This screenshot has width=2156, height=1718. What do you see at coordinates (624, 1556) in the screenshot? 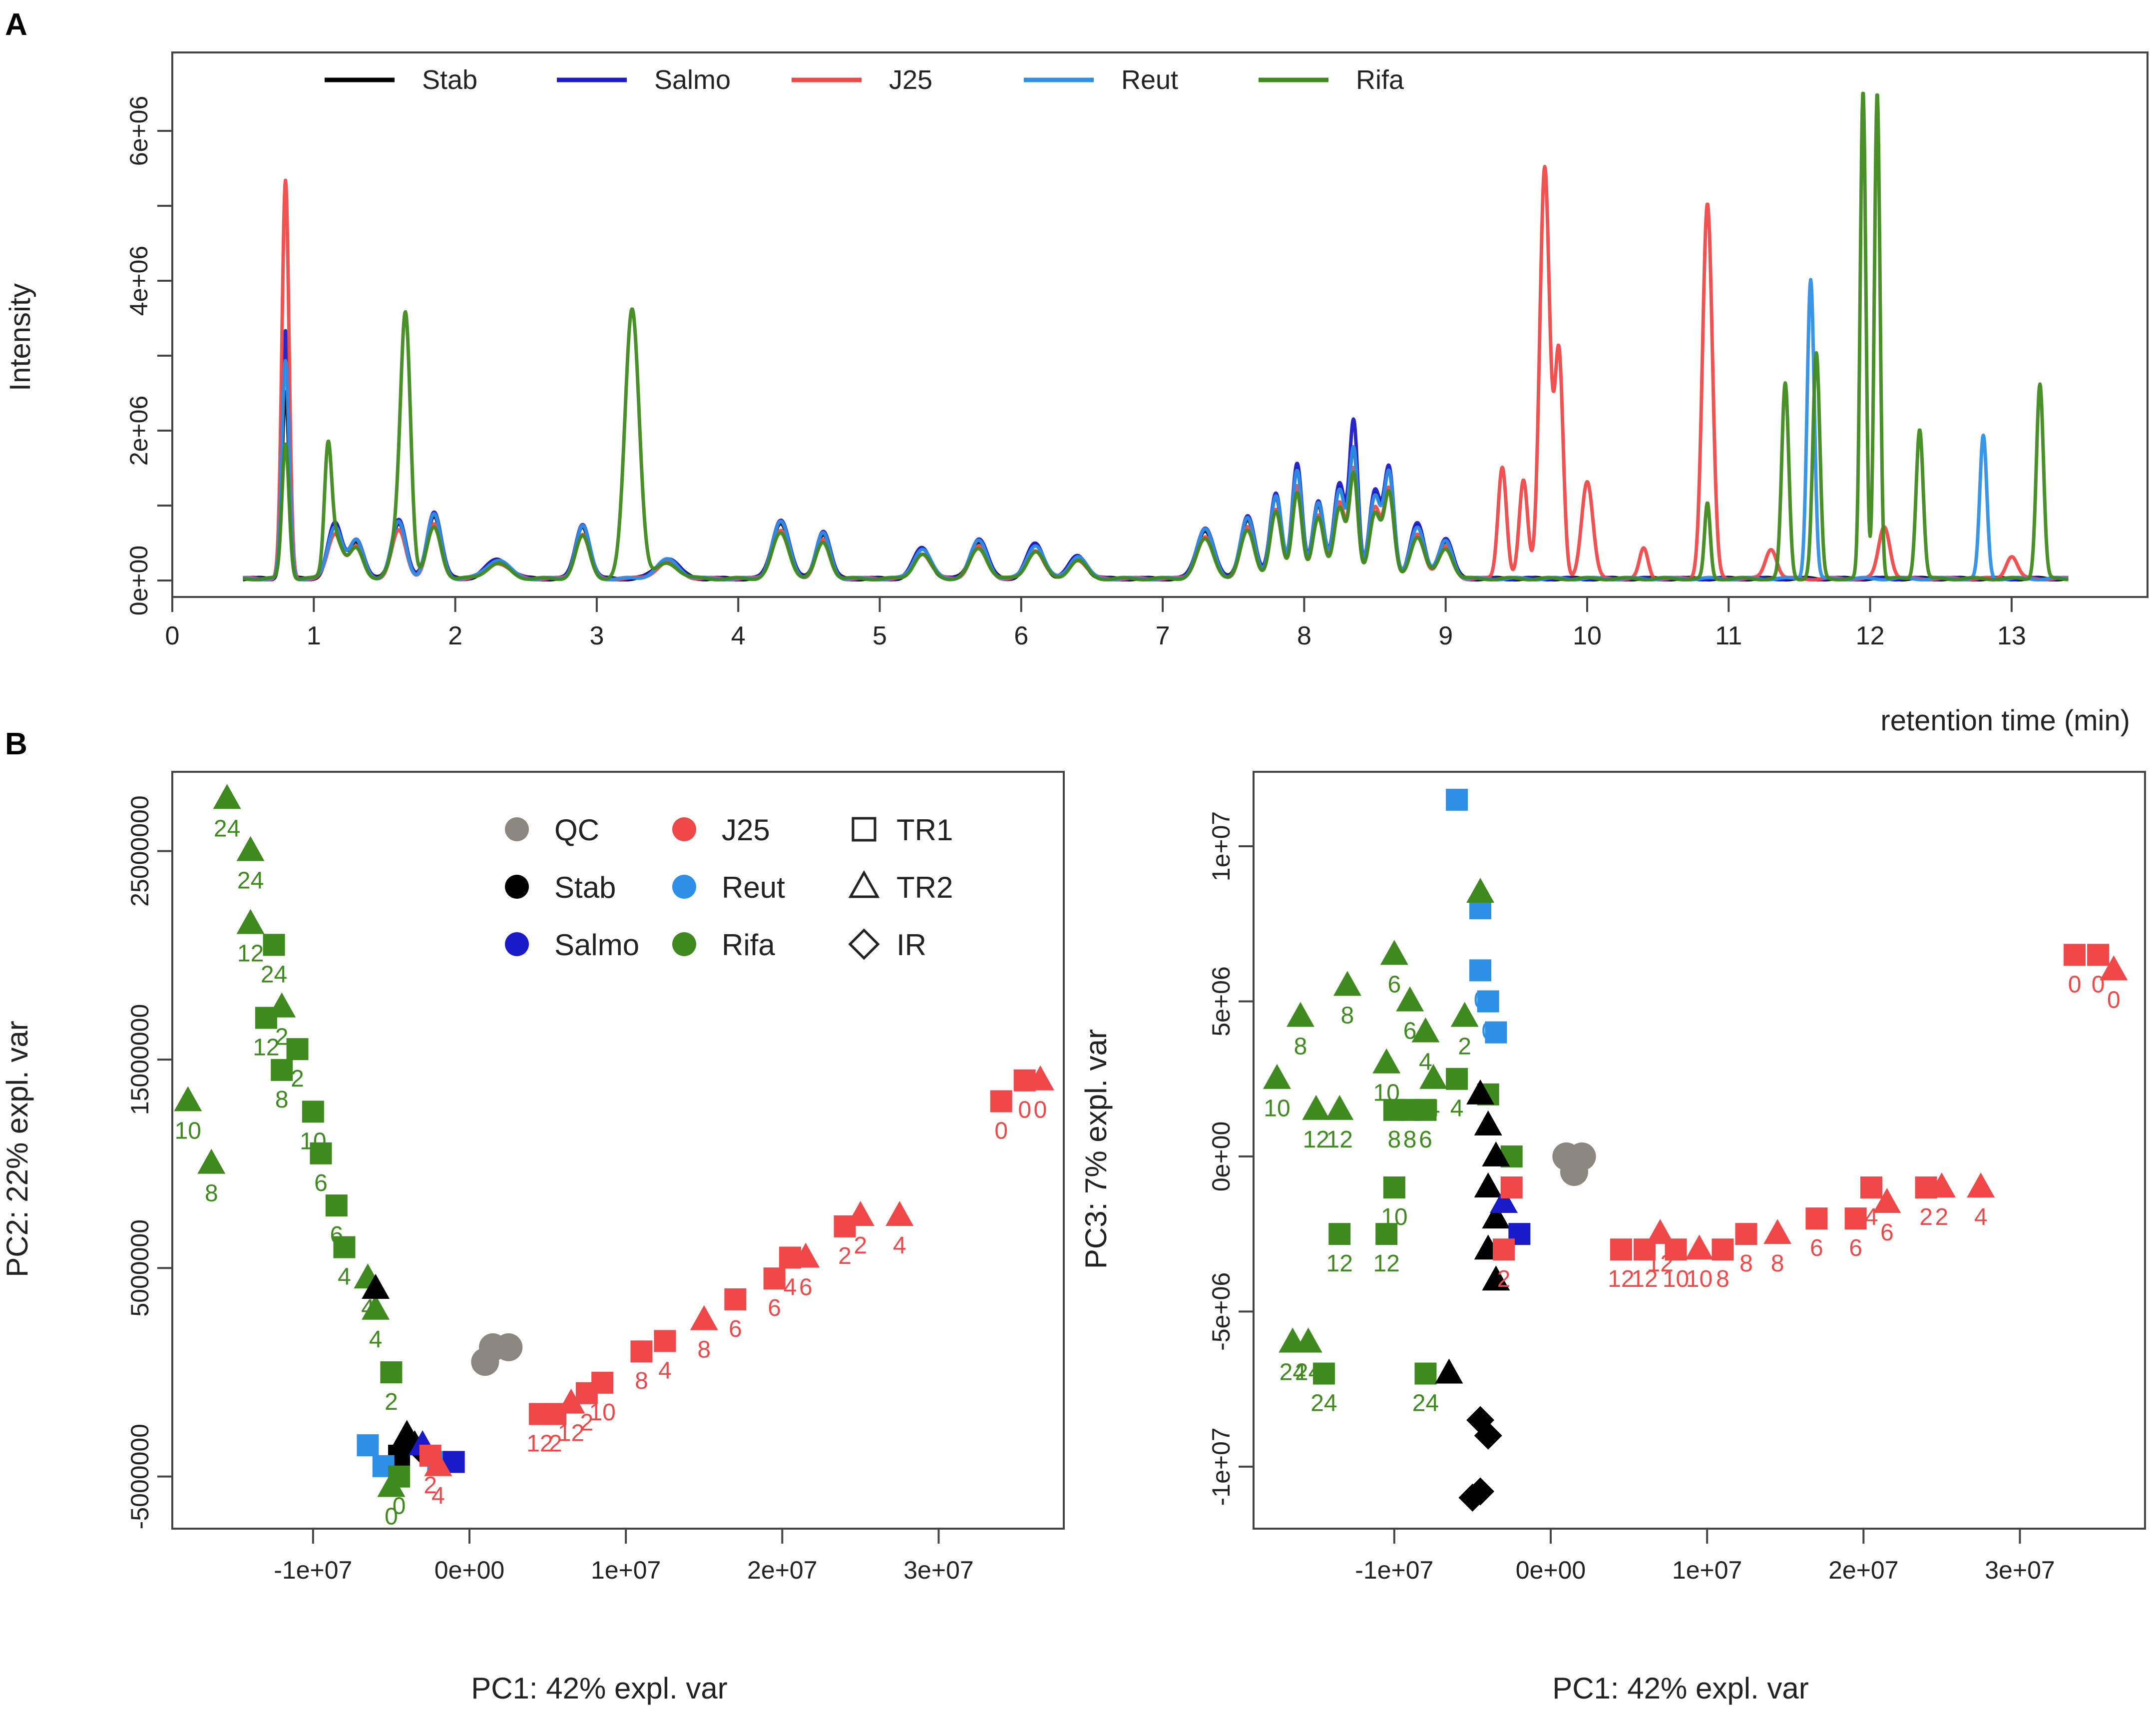
I see `pca-left-x-axis: -1e+07 0e+00 1e+07 2e+07 3e+07` at bounding box center [624, 1556].